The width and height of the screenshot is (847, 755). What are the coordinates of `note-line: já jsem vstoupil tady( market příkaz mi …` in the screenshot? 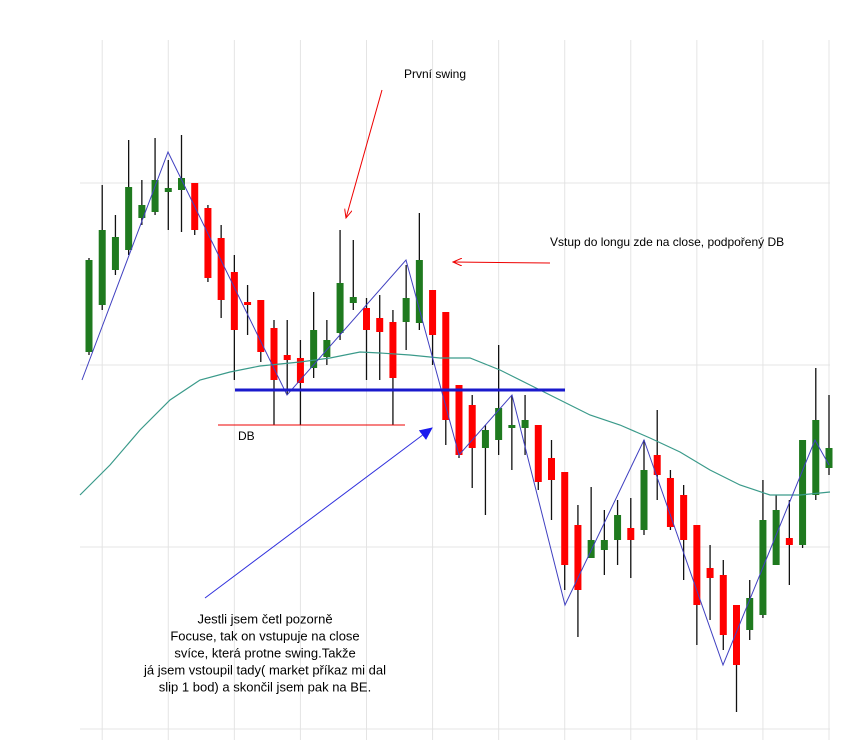 It's located at (264, 669).